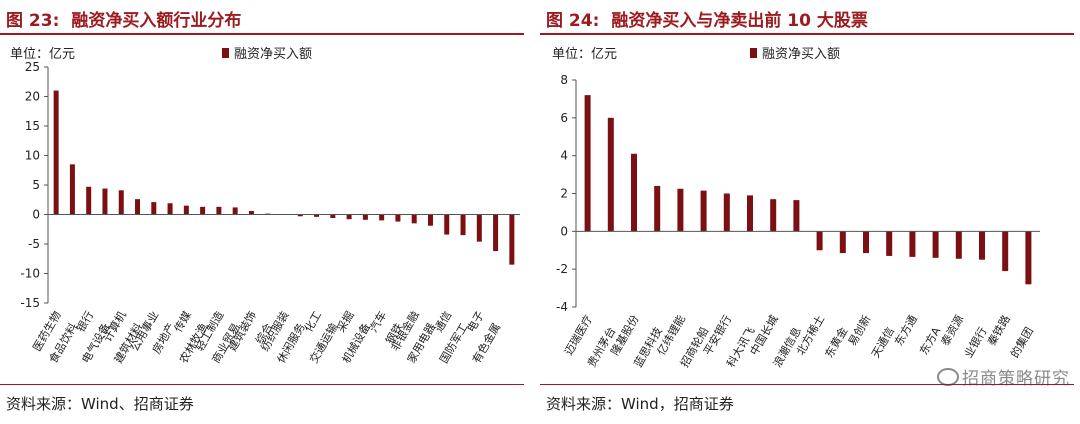 Image resolution: width=1080 pixels, height=424 pixels. Describe the element at coordinates (564, 194) in the screenshot. I see `y-tick-label: 2` at that location.